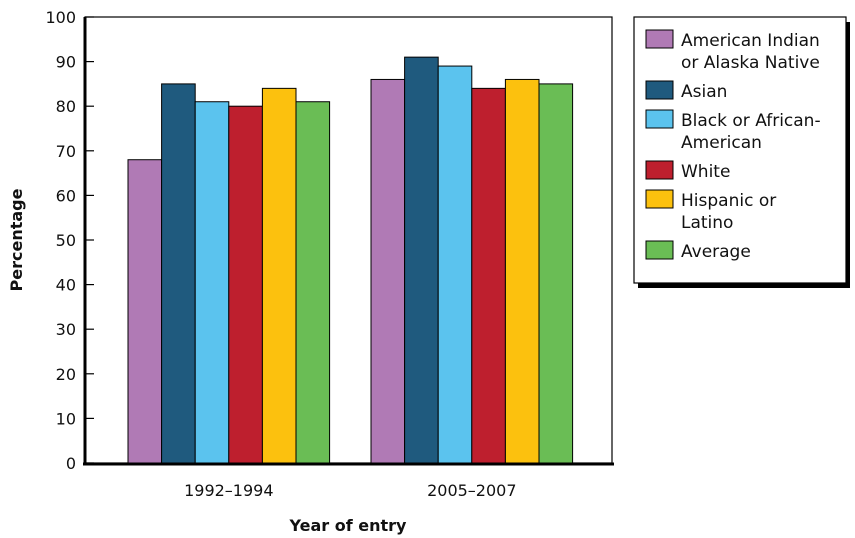  What do you see at coordinates (350, 490) in the screenshot?
I see `x-axis-ticks: 1992–1994 2005–2007` at bounding box center [350, 490].